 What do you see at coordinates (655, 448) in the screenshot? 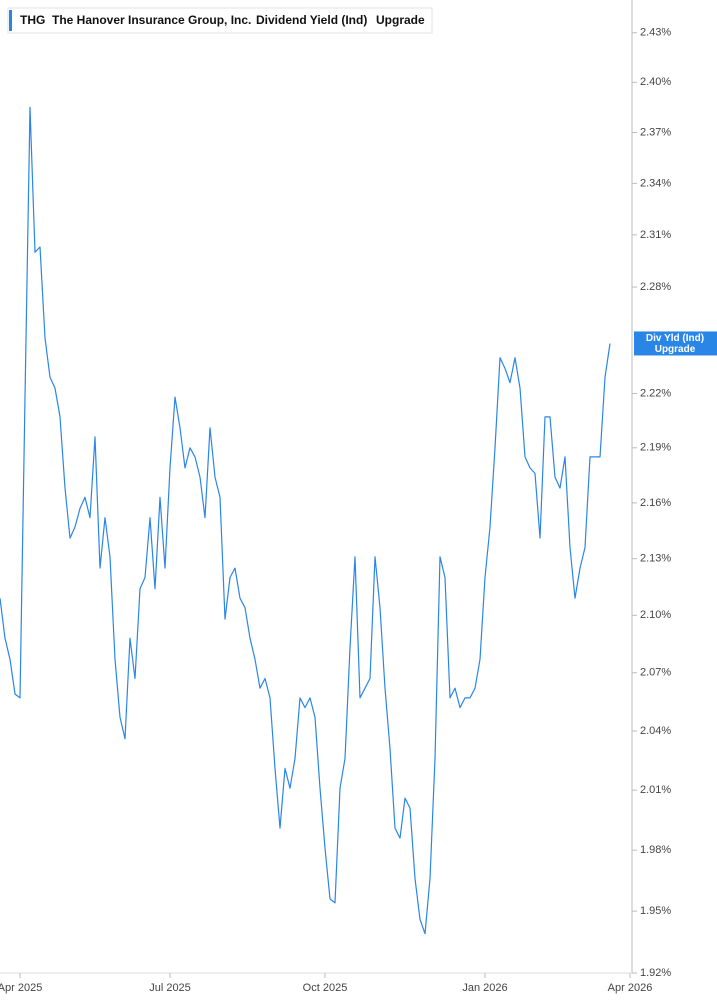
I see `y-tick-label: 2.19%` at bounding box center [655, 448].